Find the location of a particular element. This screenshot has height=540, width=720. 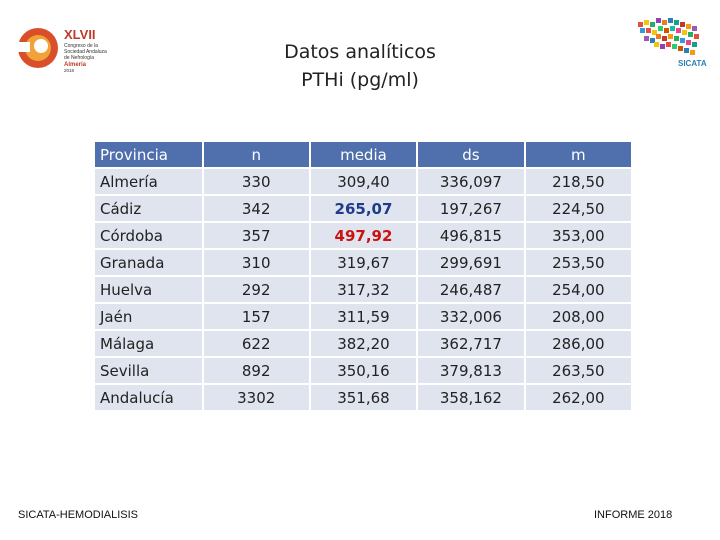

table-row: Jaén 157 311,59 332,006 208,00 is located at coordinates (363, 316).